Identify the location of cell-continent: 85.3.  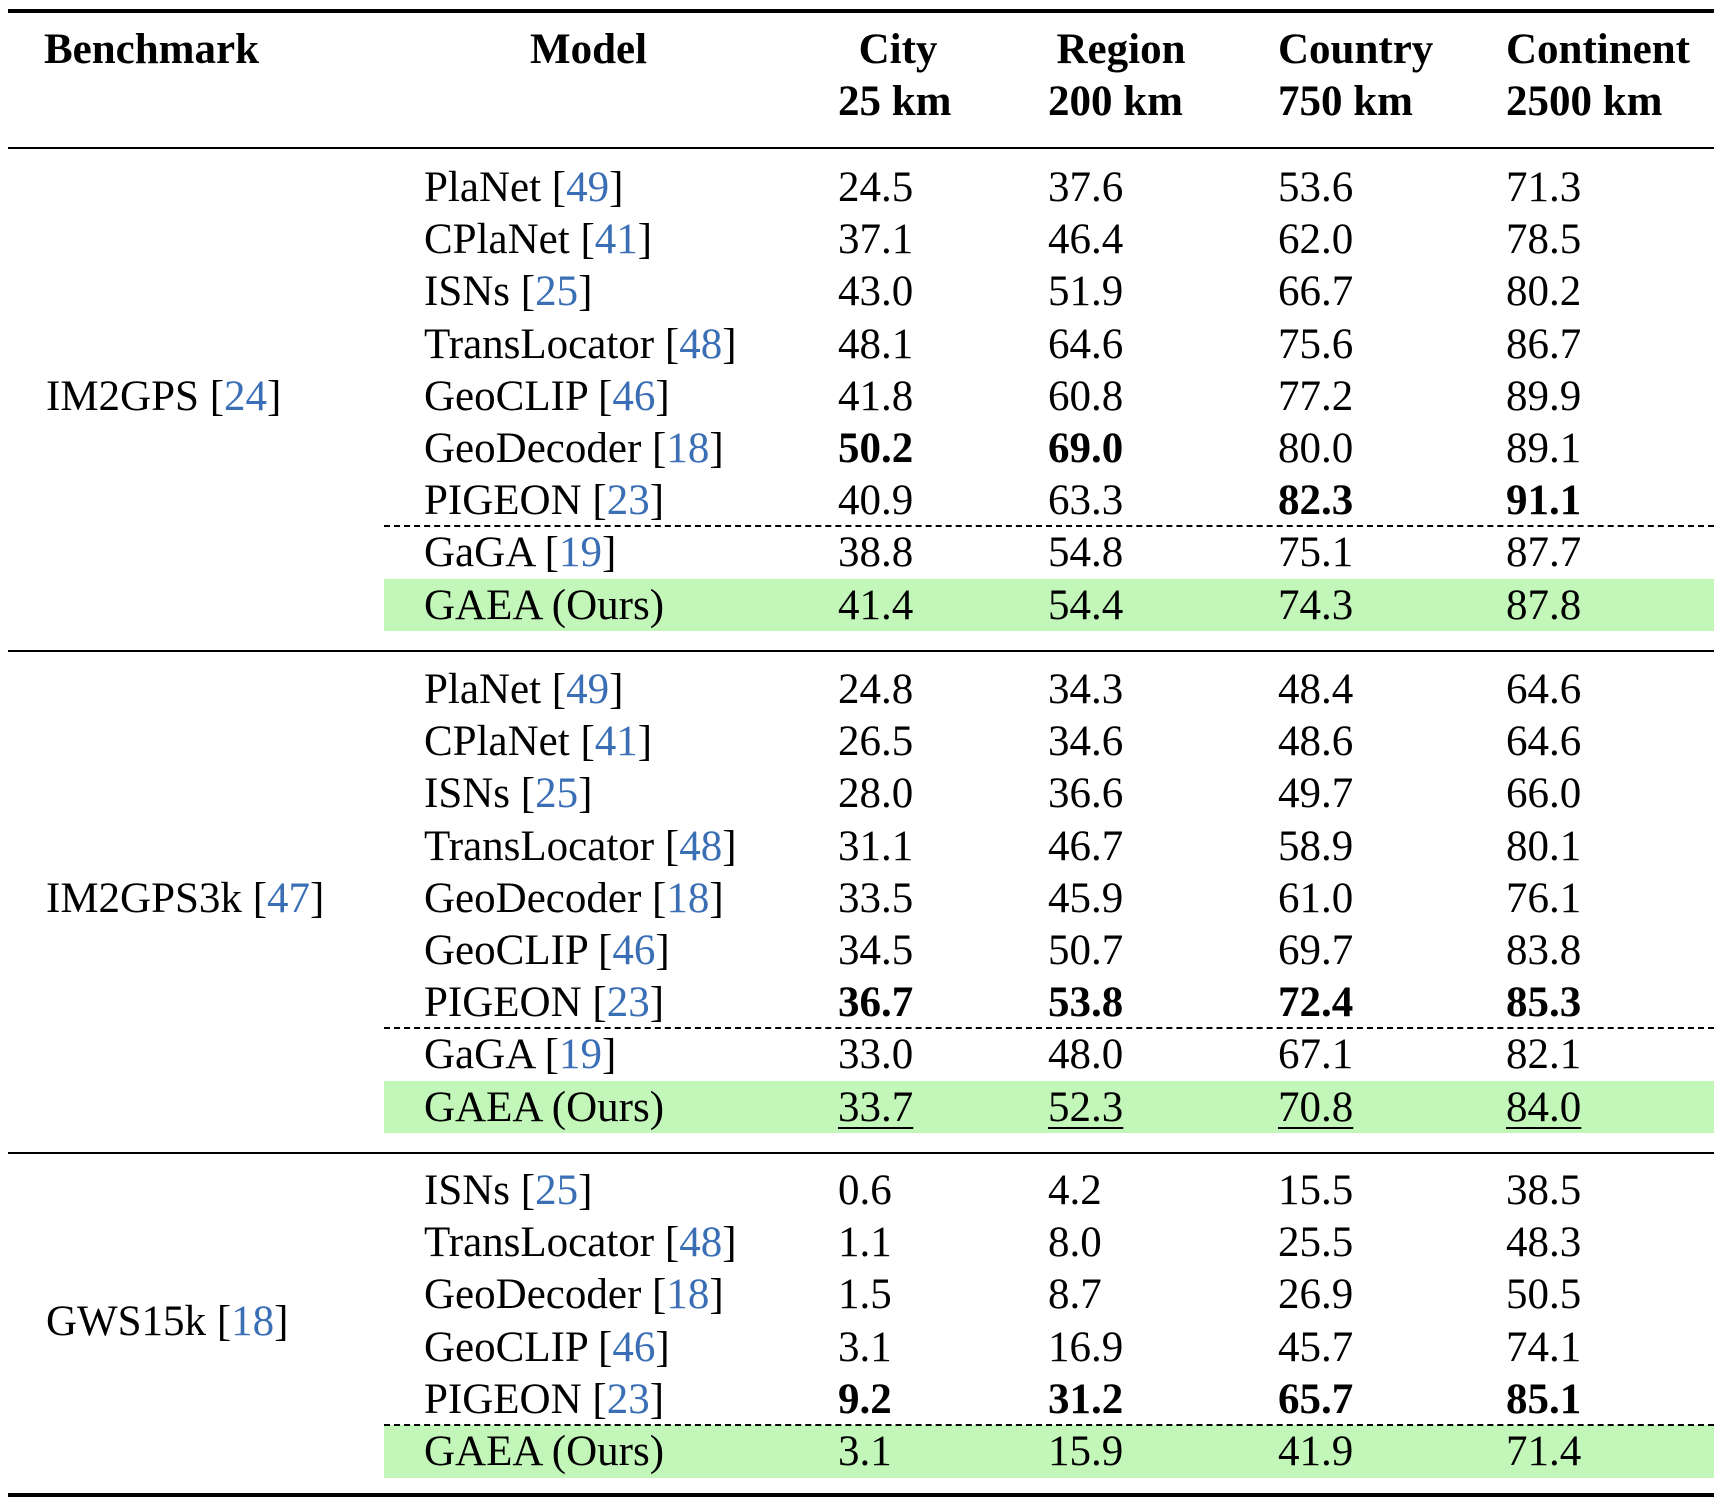
(1544, 1003).